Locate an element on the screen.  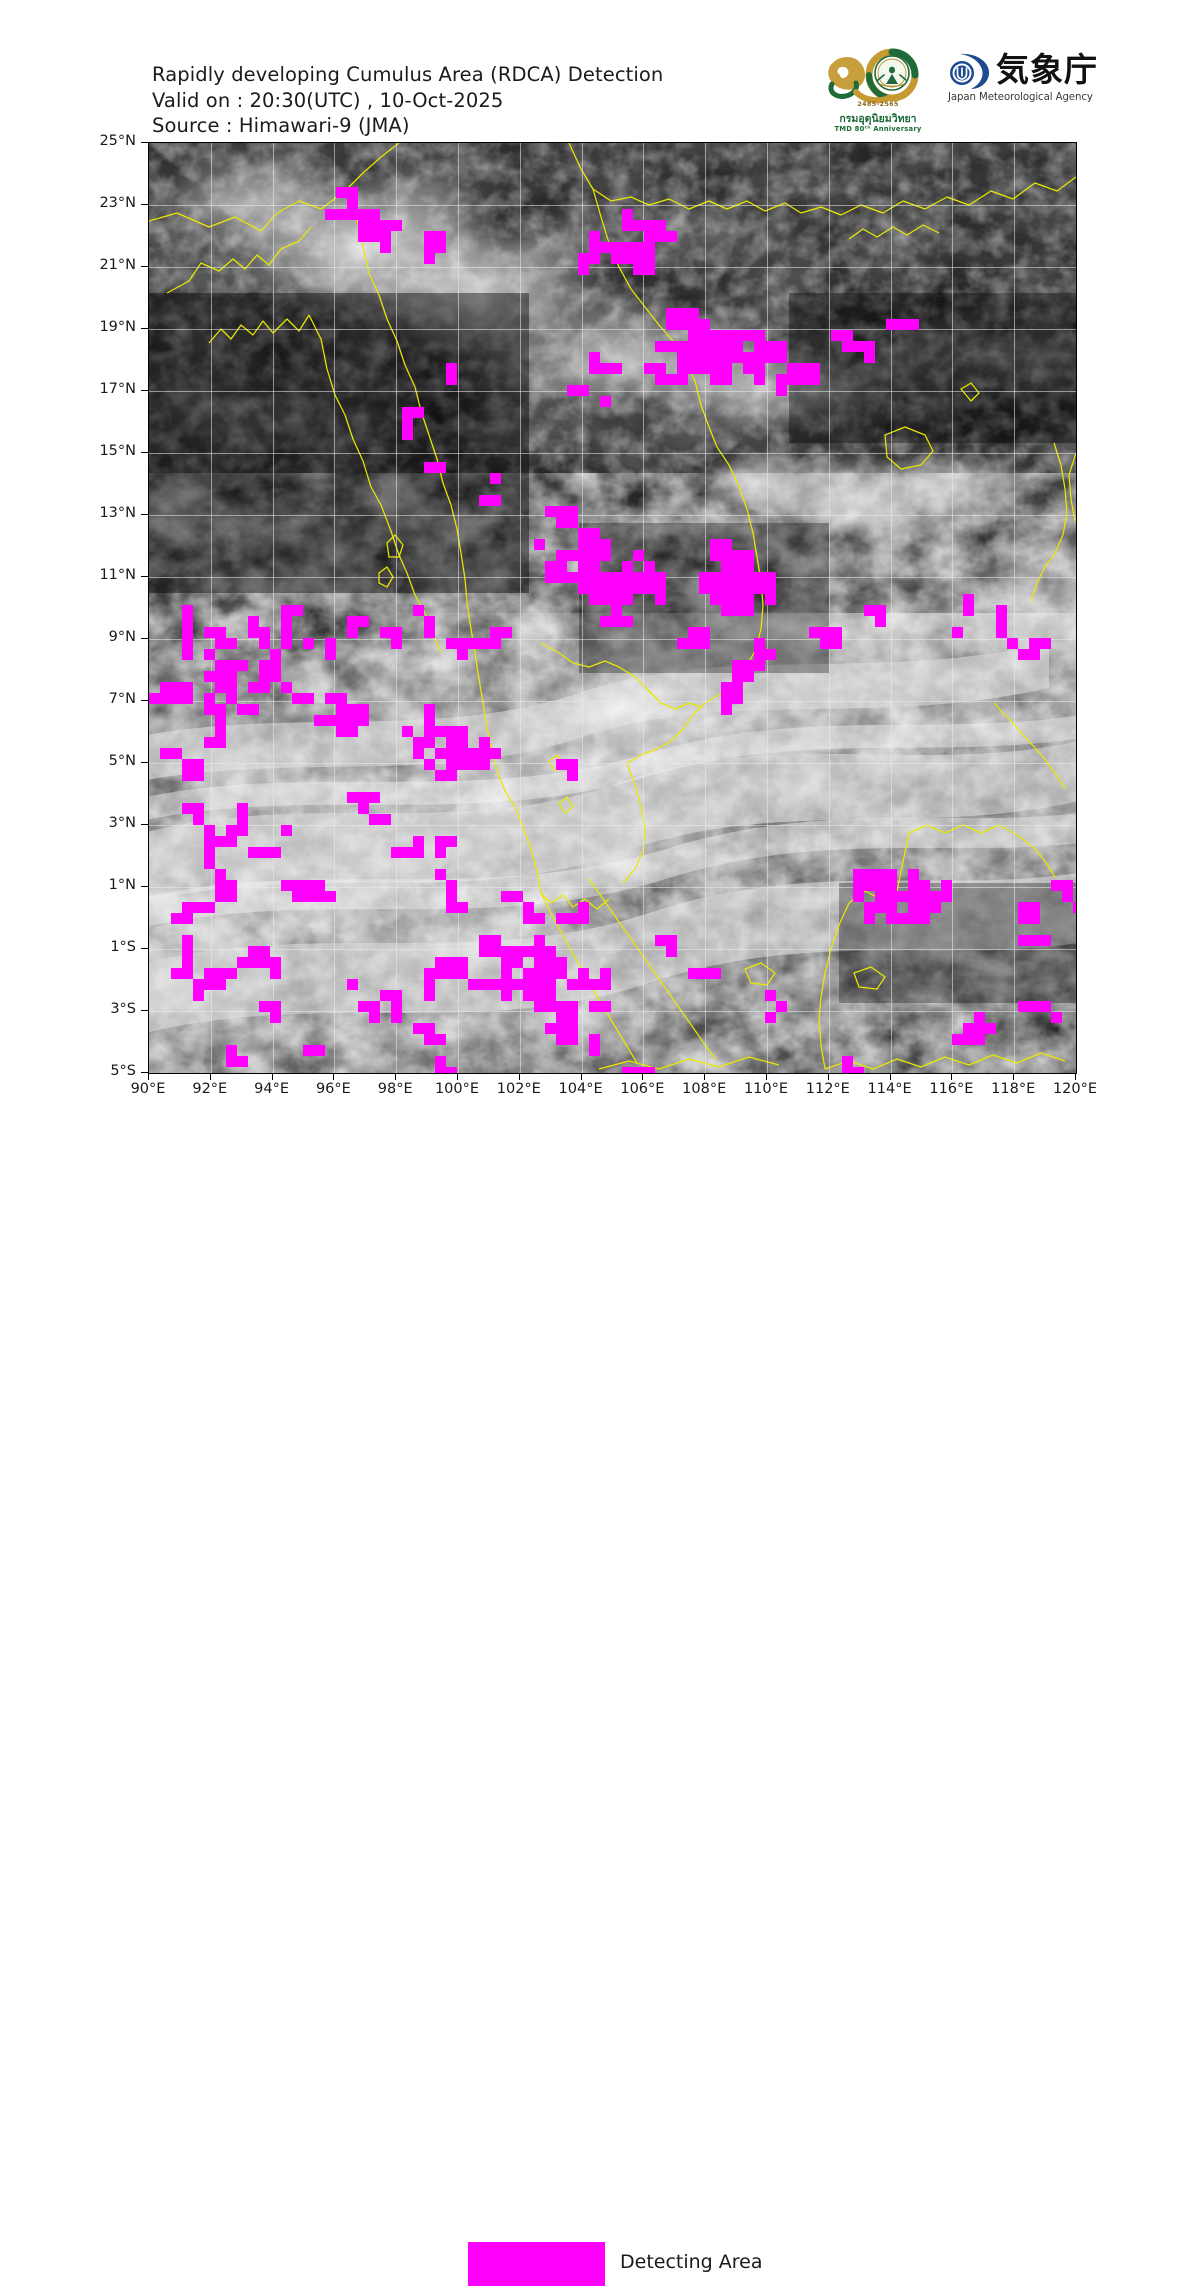
y-axis-tick-label: 21°N is located at coordinates (117, 265).